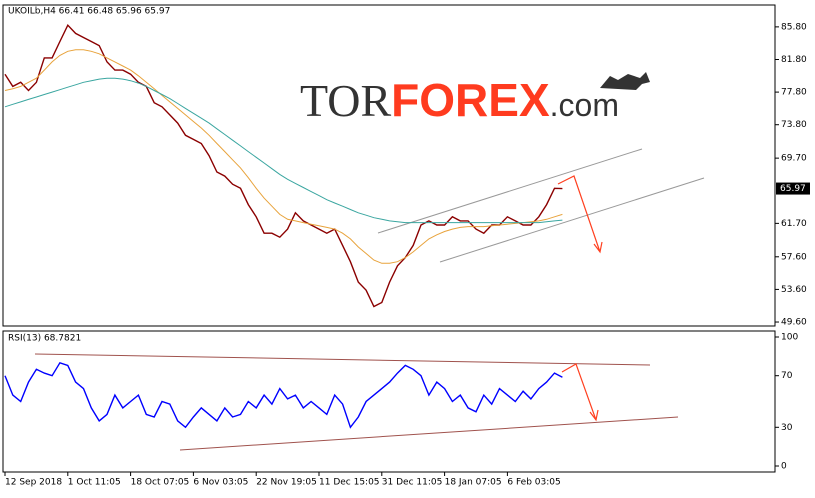 The height and width of the screenshot is (498, 815). I want to click on logo: TORFOREX.com, so click(475, 99).